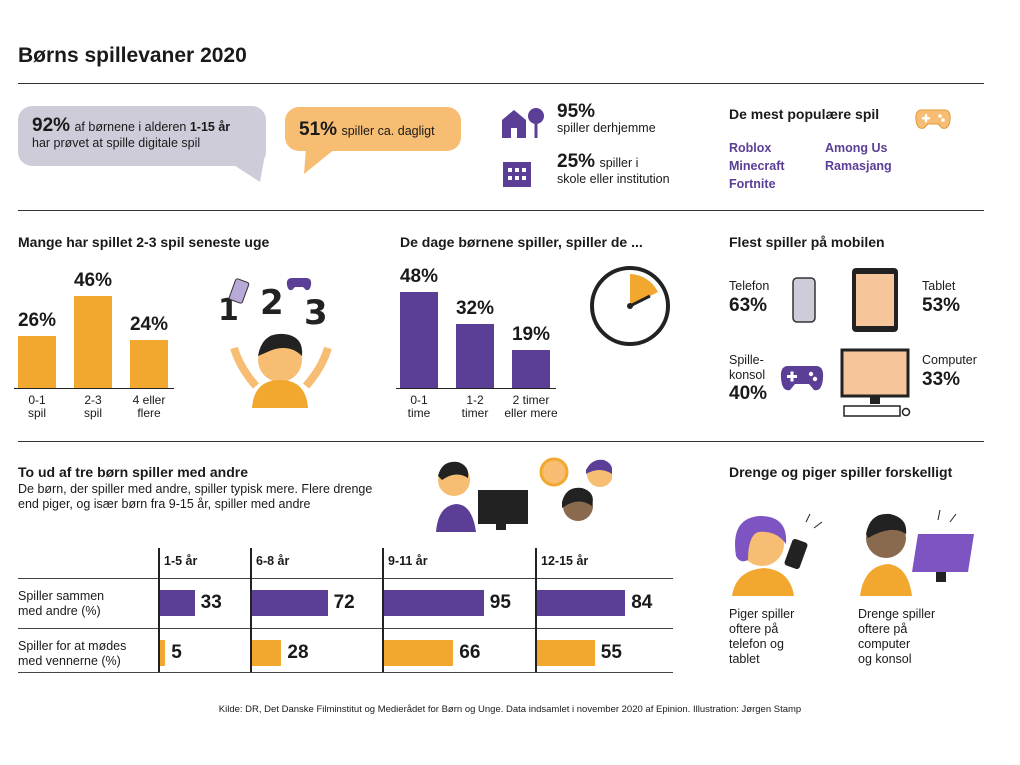  I want to click on house-icon, so click(523, 123).